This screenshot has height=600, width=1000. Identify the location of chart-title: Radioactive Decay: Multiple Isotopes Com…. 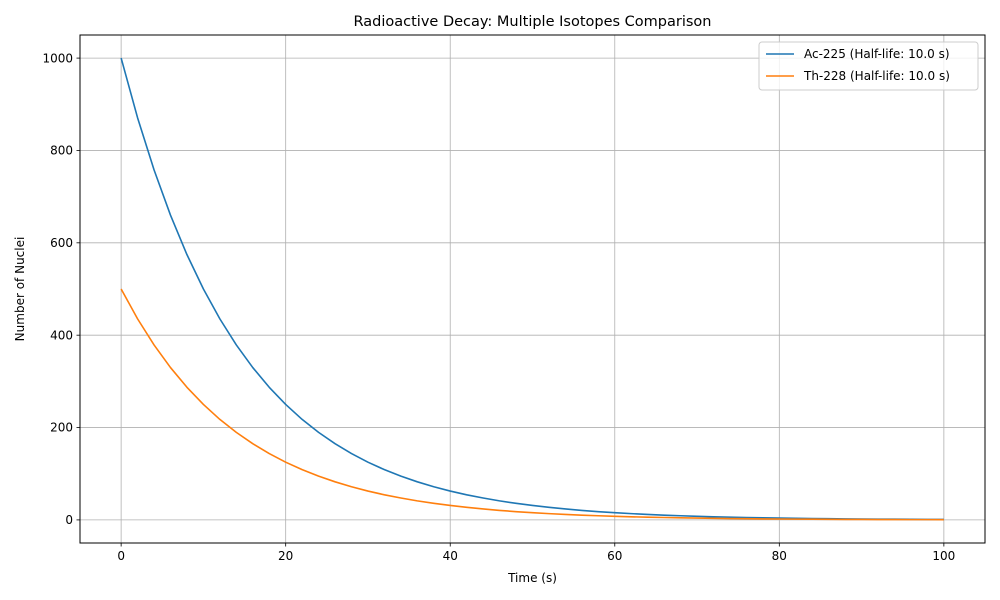
(533, 22).